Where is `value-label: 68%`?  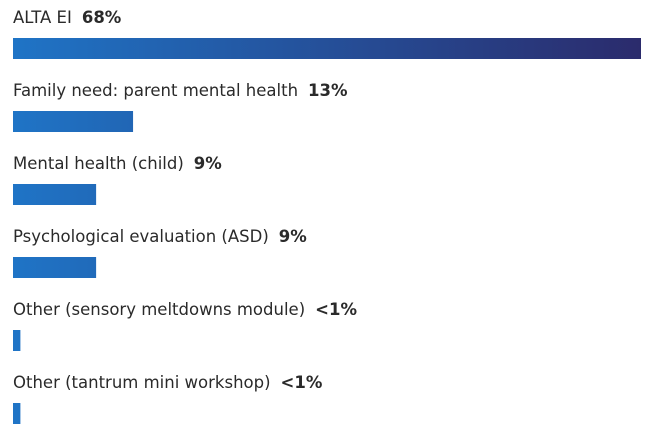
value-label: 68% is located at coordinates (102, 17).